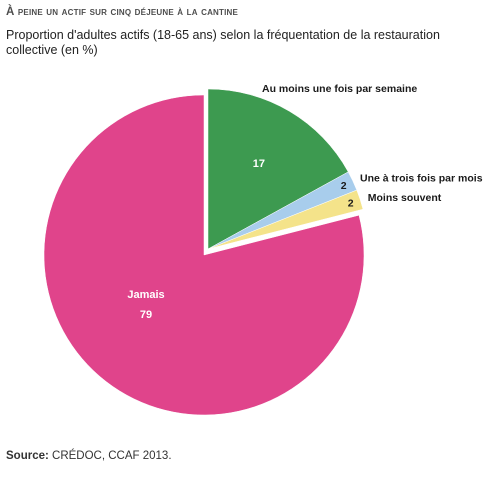 This screenshot has width=492, height=477. I want to click on slice-value-label-0: 17, so click(259, 164).